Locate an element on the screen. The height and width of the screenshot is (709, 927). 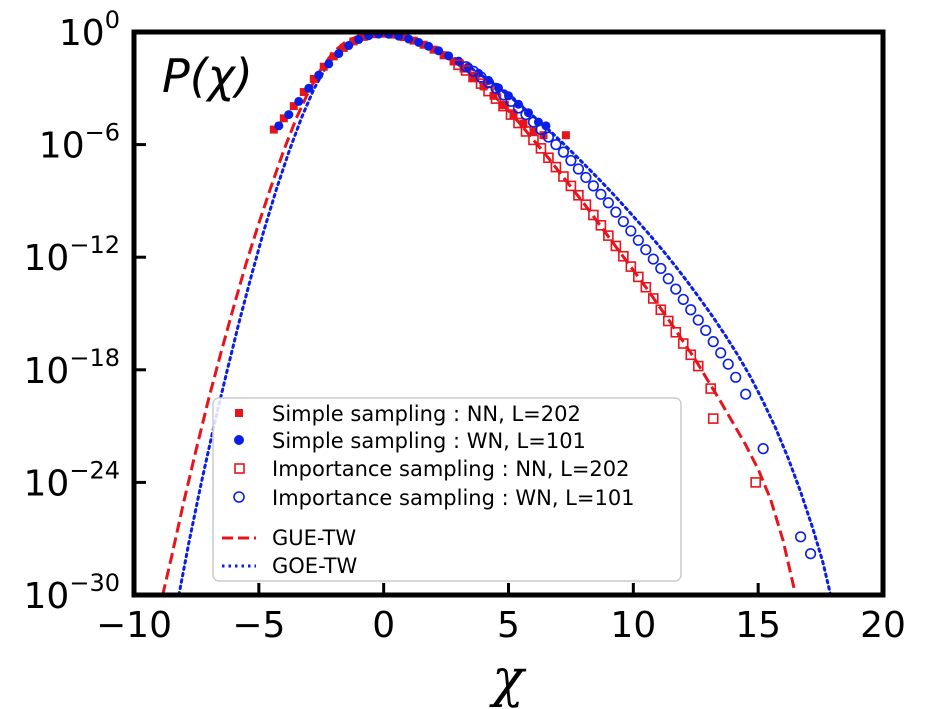
y-tick-label: 10−24 is located at coordinates (72, 480).